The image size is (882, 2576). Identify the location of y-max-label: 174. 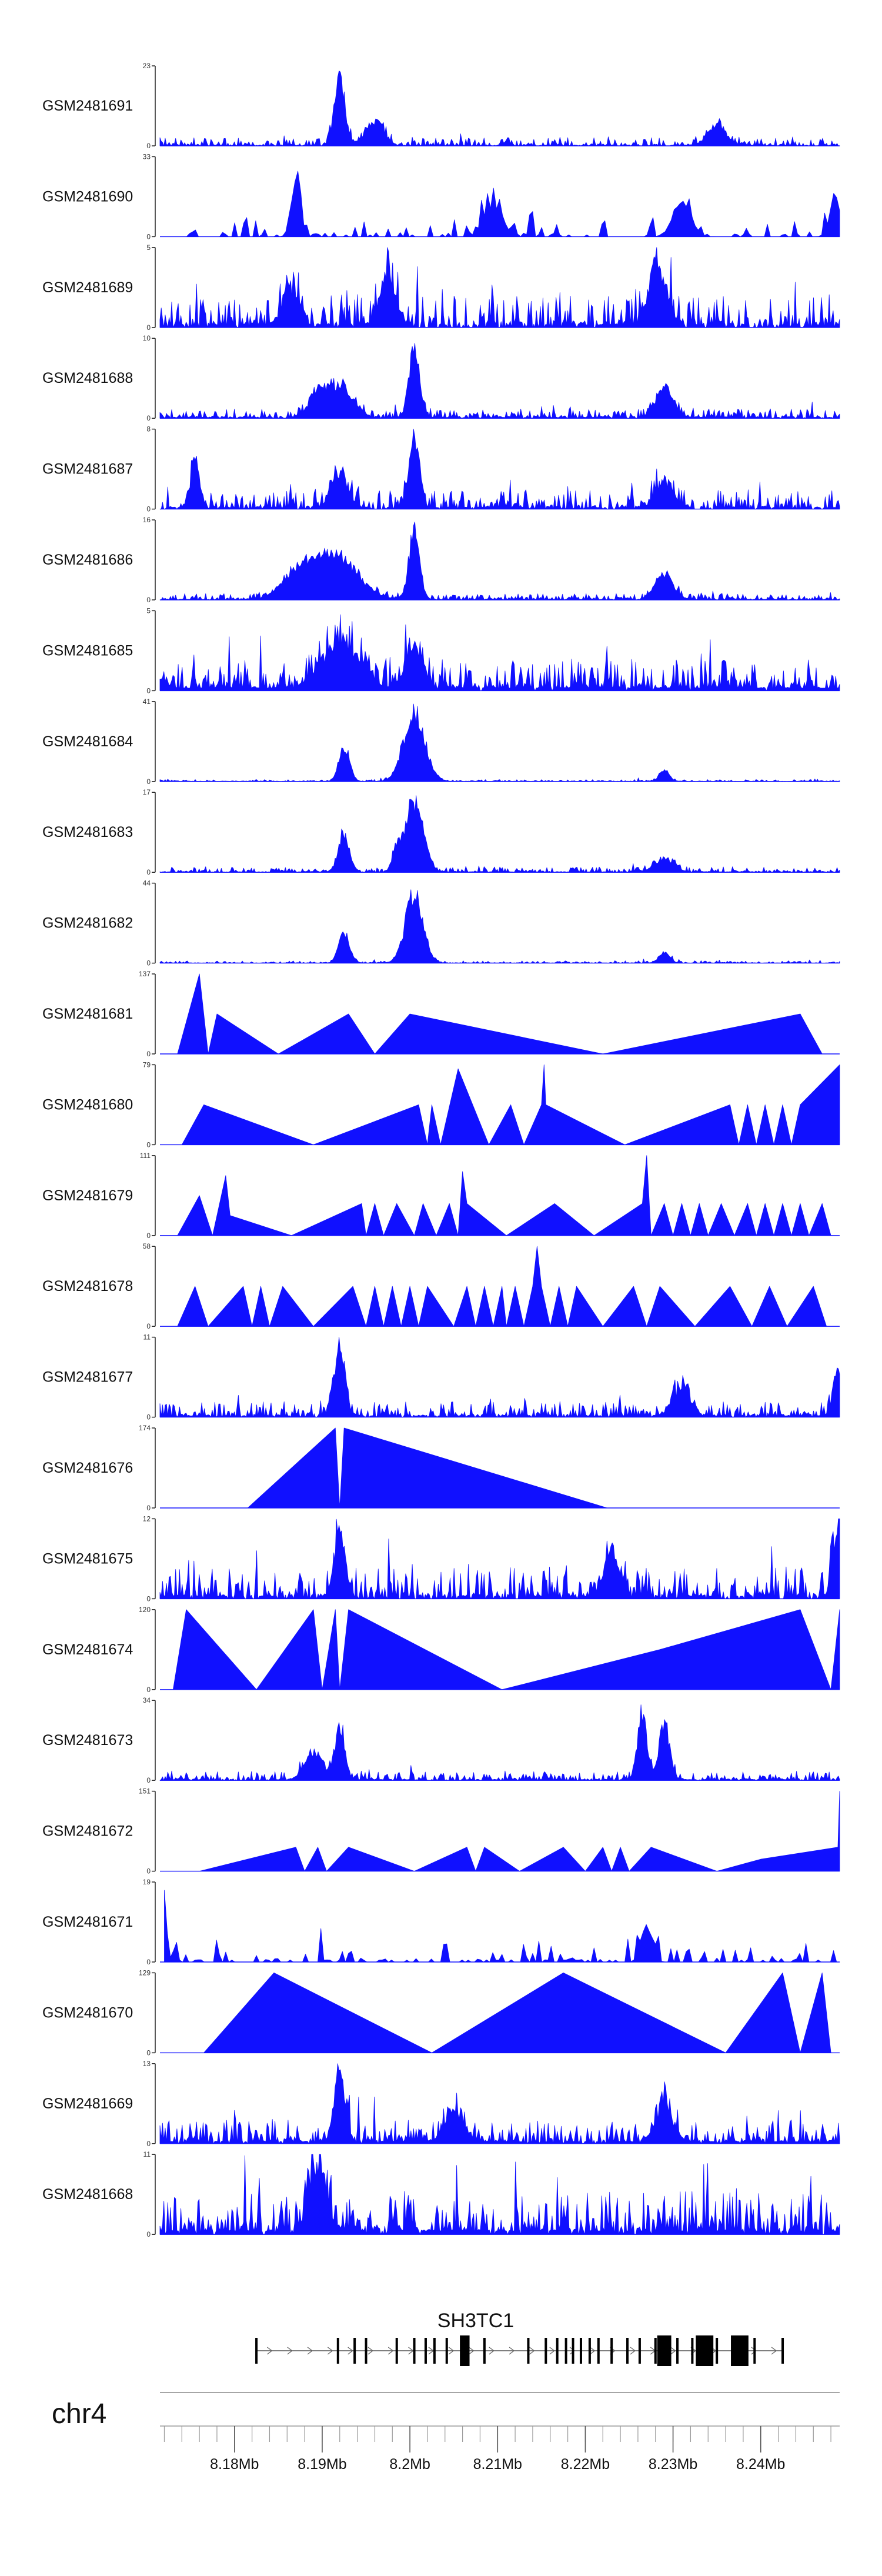
(145, 1428).